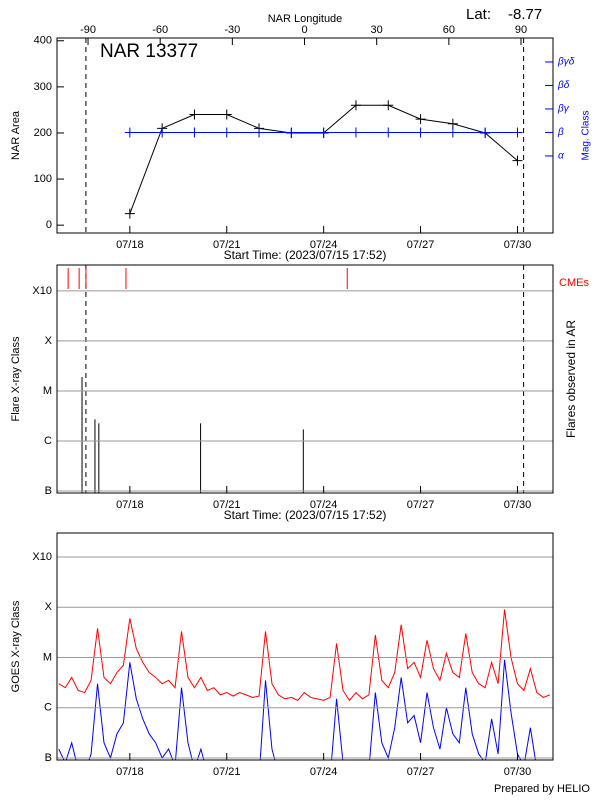 The height and width of the screenshot is (800, 600). What do you see at coordinates (560, 132) in the screenshot?
I see `y2-tick-label: β` at bounding box center [560, 132].